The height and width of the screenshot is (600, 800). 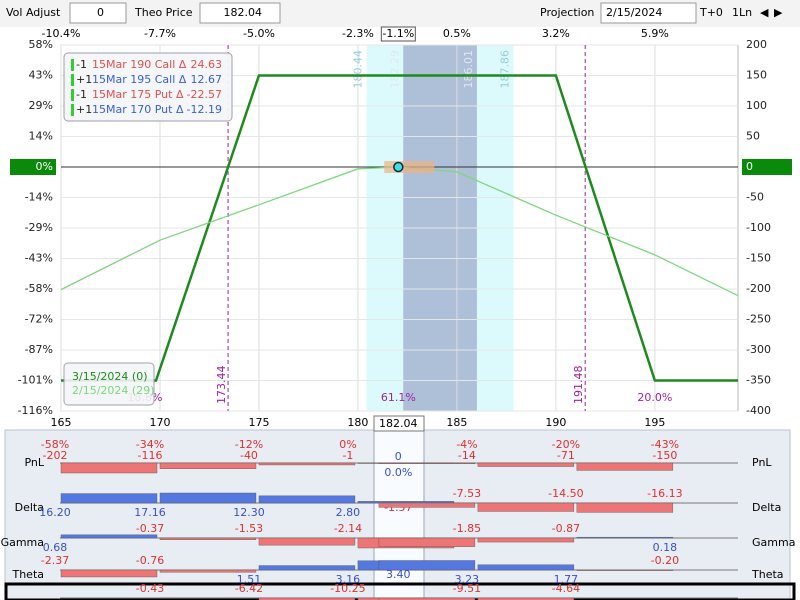 I want to click on y-tick-label-left: -101%, so click(x=35, y=380).